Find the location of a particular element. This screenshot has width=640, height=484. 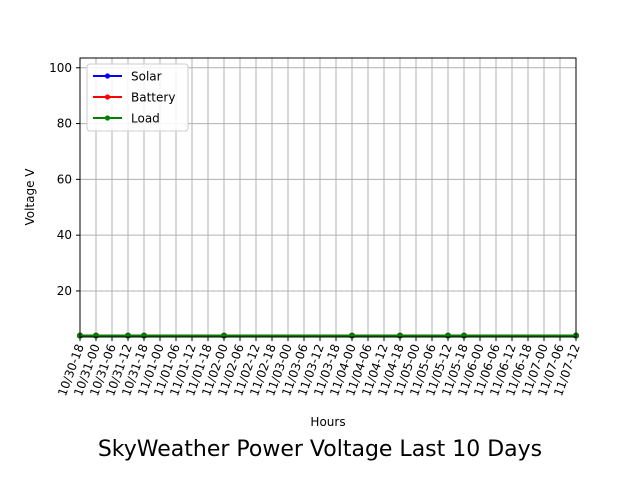

legend-label: Battery is located at coordinates (153, 98).